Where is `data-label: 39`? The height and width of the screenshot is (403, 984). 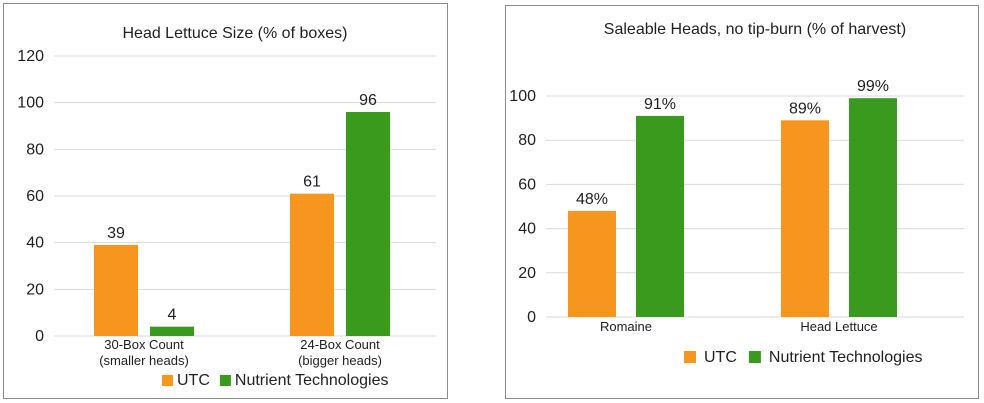
data-label: 39 is located at coordinates (116, 233).